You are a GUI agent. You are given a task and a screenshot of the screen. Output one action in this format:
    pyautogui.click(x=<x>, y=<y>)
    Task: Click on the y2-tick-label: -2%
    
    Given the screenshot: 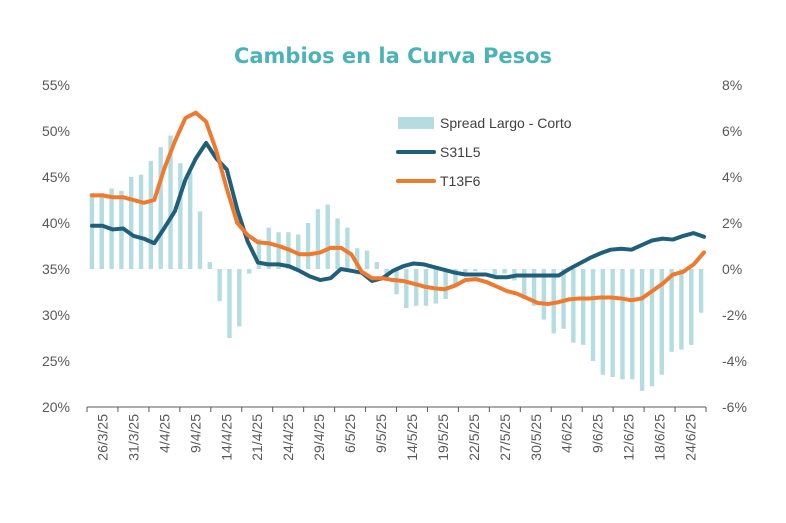 What is the action you would take?
    pyautogui.click(x=734, y=315)
    